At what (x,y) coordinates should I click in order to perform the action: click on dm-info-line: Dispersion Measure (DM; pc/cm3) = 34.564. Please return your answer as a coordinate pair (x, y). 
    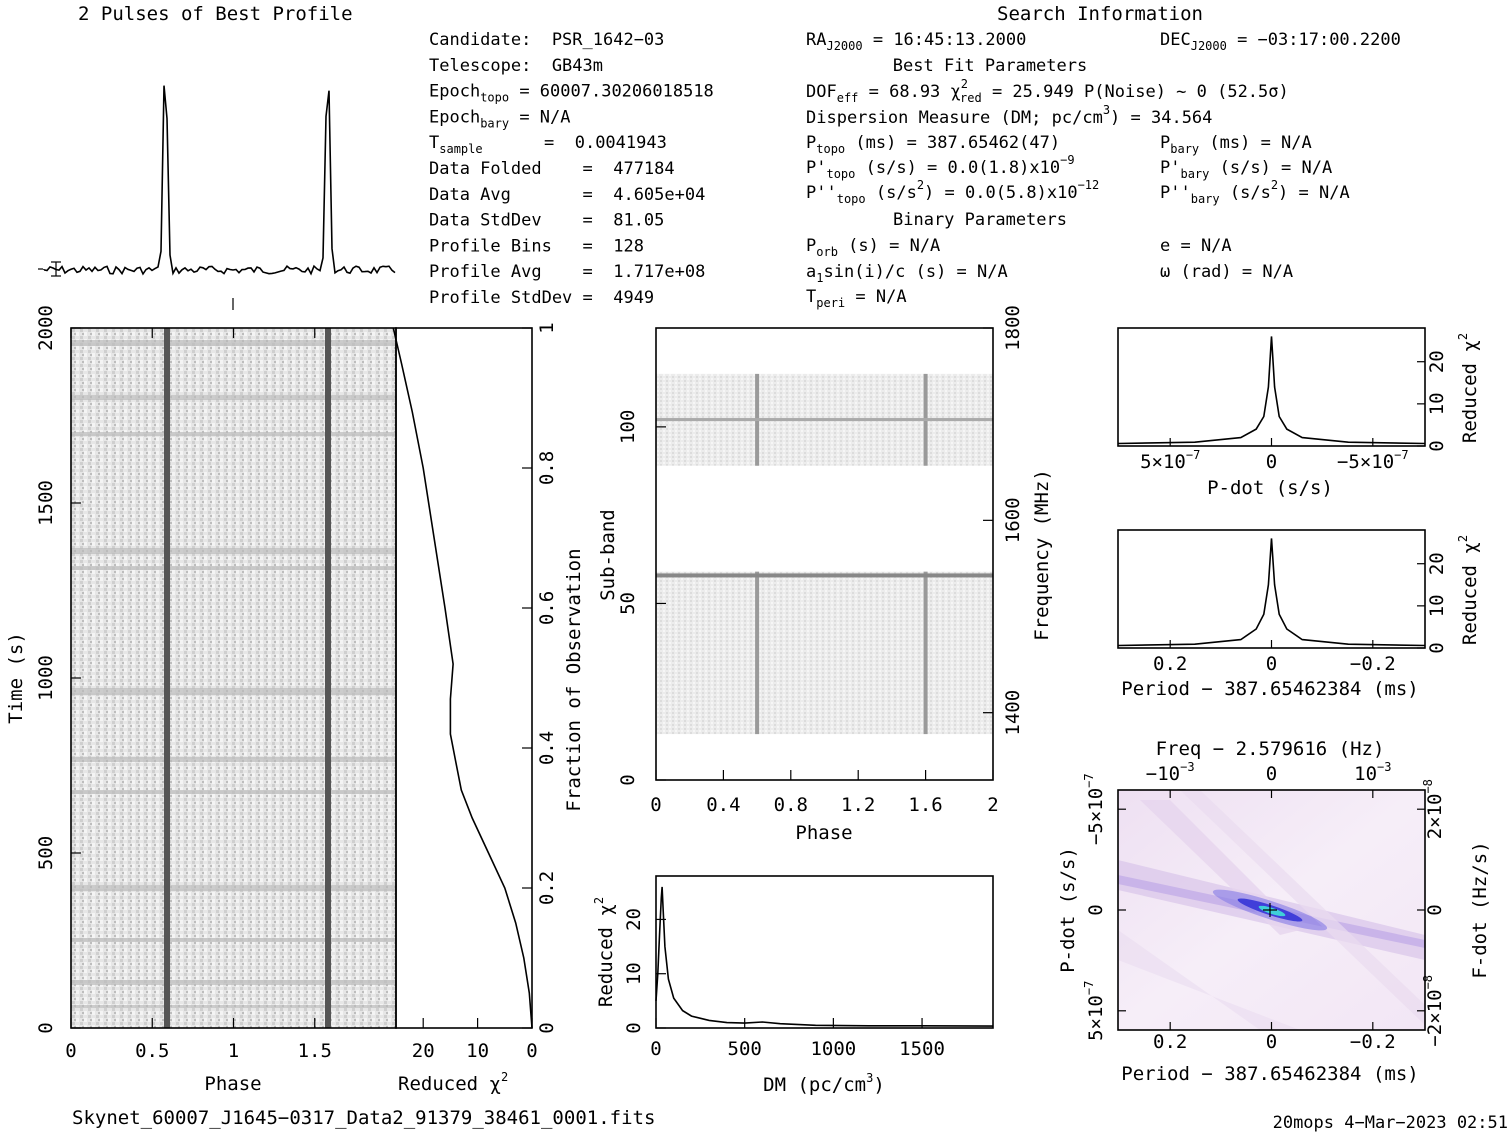
    Looking at the image, I should click on (1009, 115).